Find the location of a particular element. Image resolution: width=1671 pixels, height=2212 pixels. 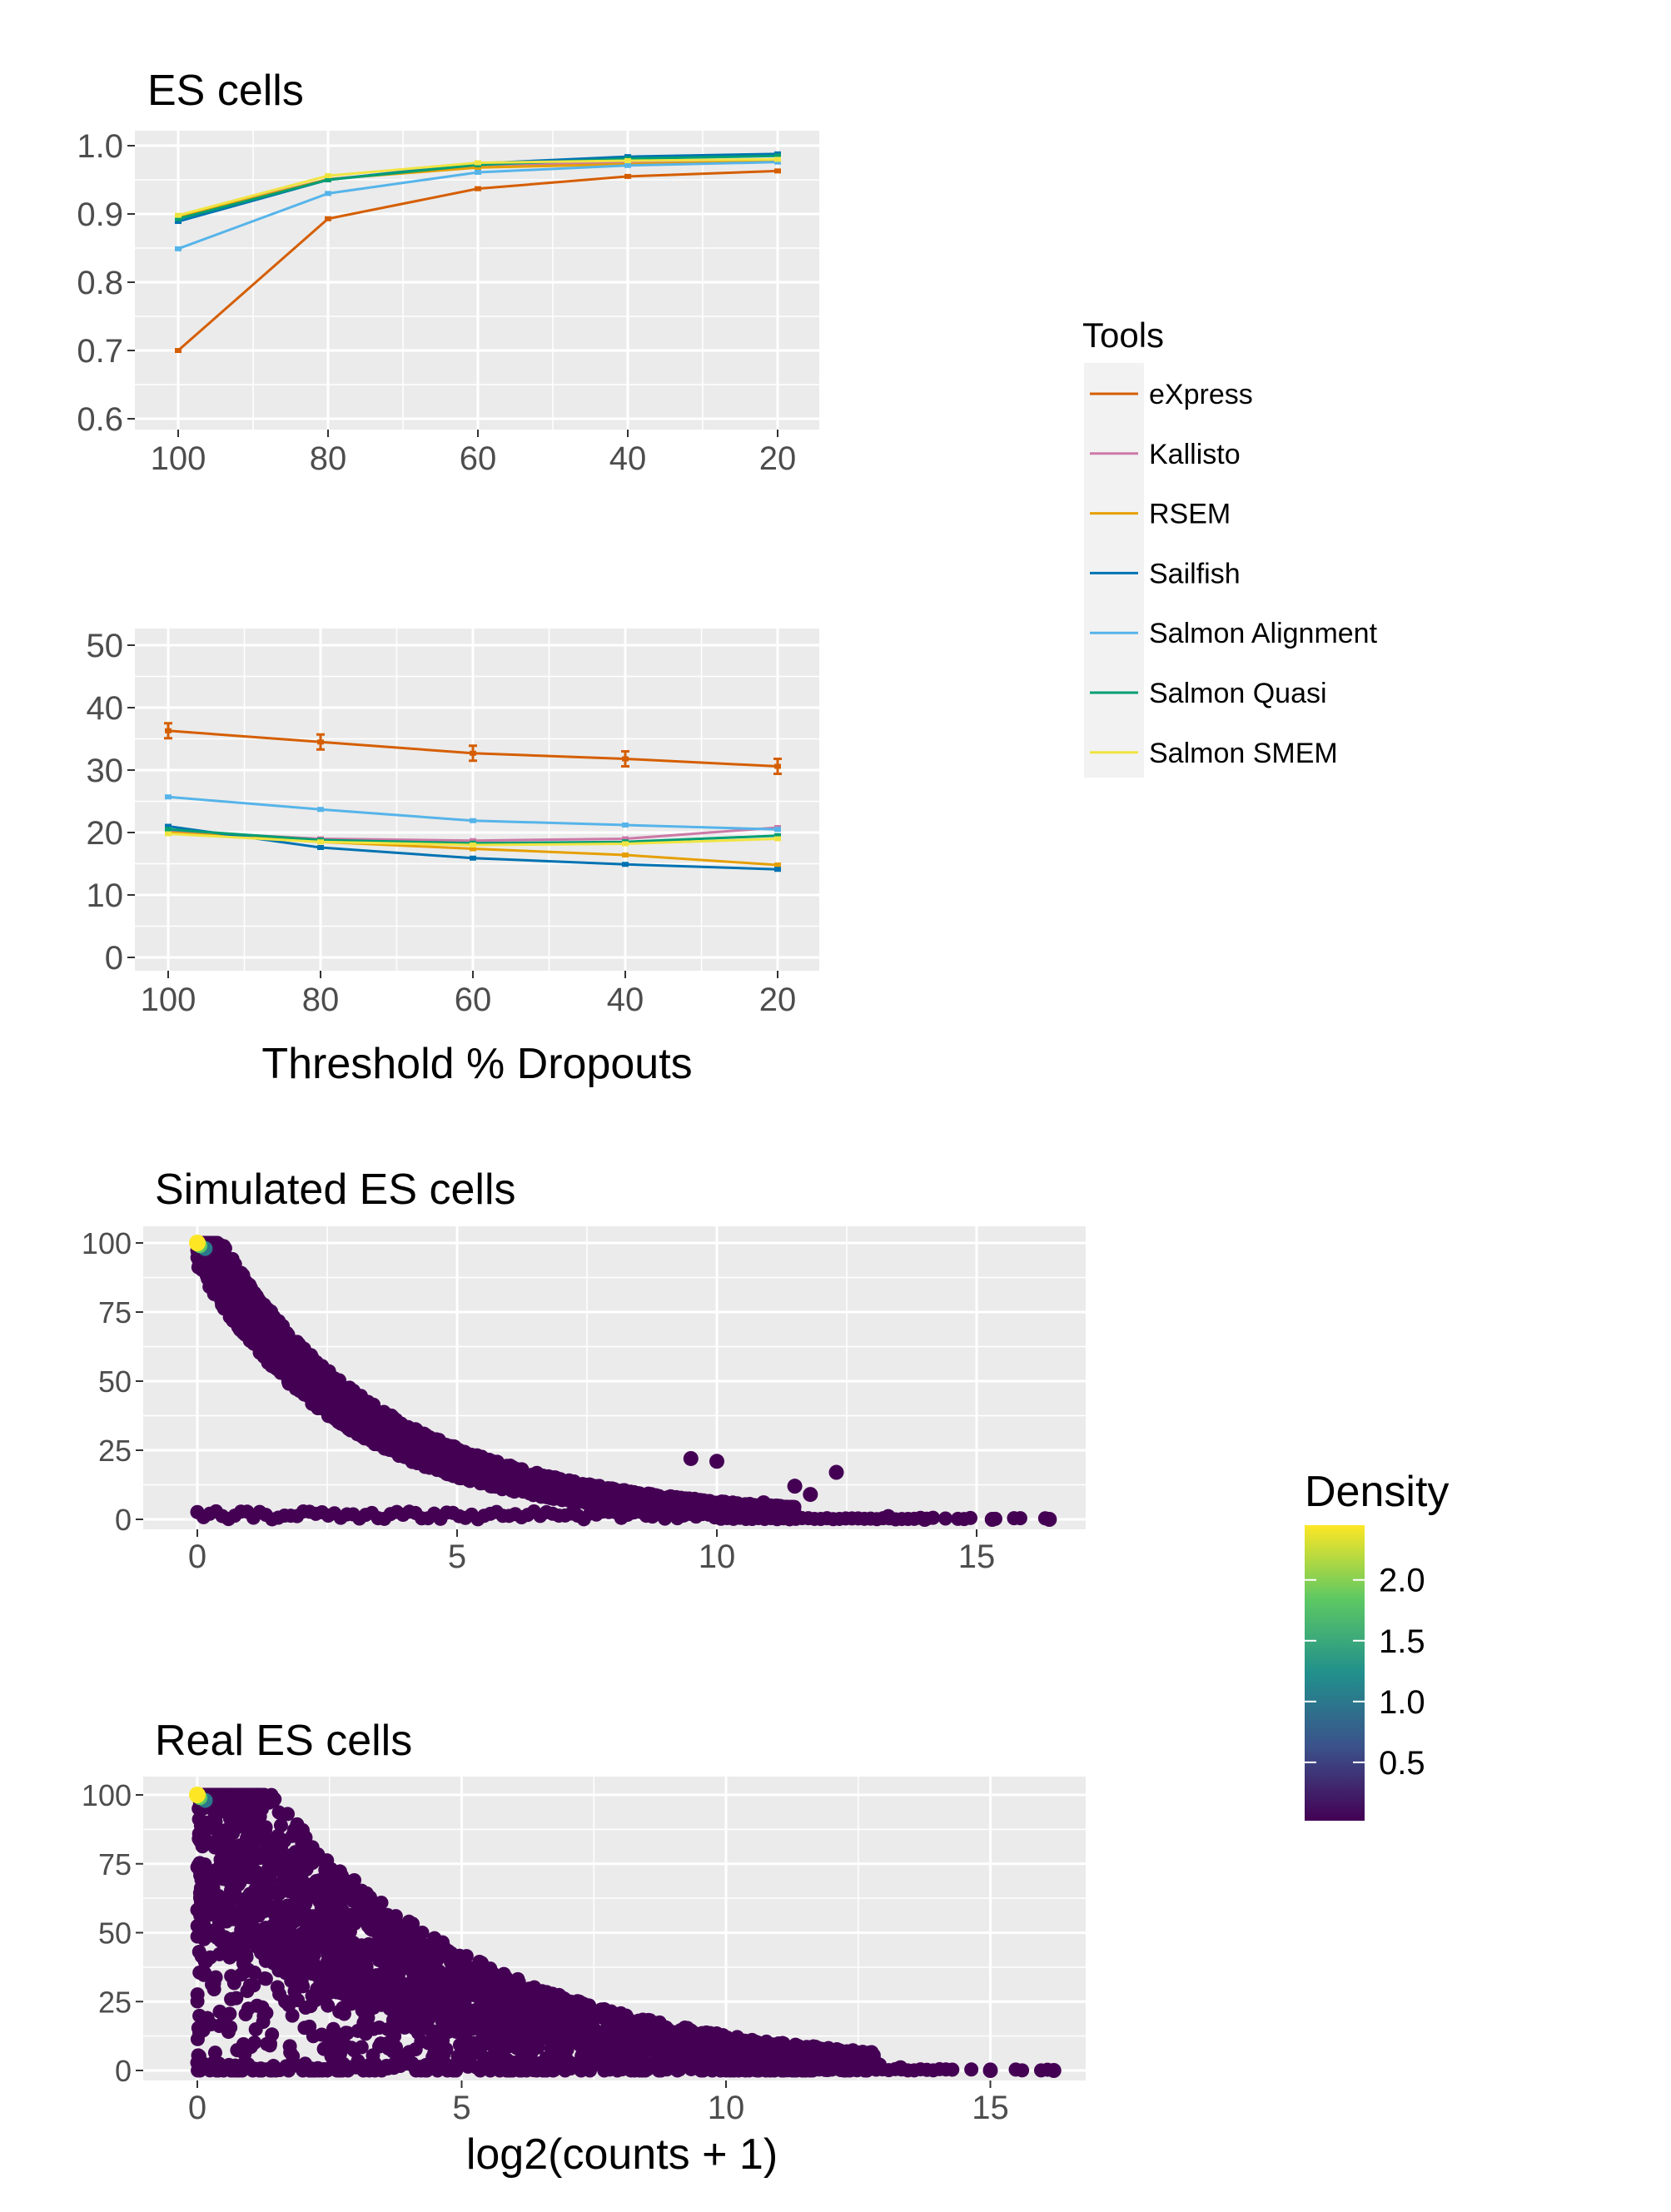

x-tick-label: 60 is located at coordinates (478, 458).